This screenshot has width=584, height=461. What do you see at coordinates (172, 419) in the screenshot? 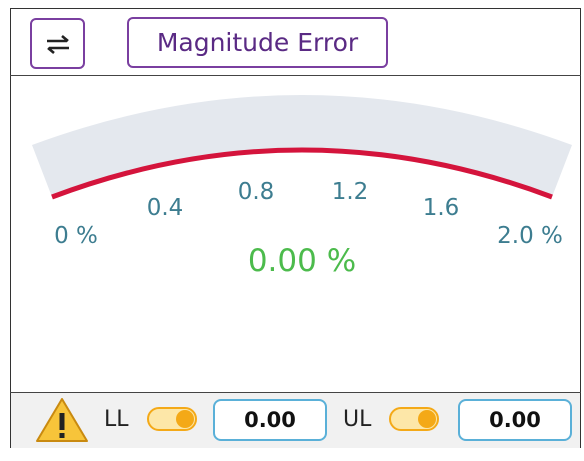
I see `ll-toggle` at bounding box center [172, 419].